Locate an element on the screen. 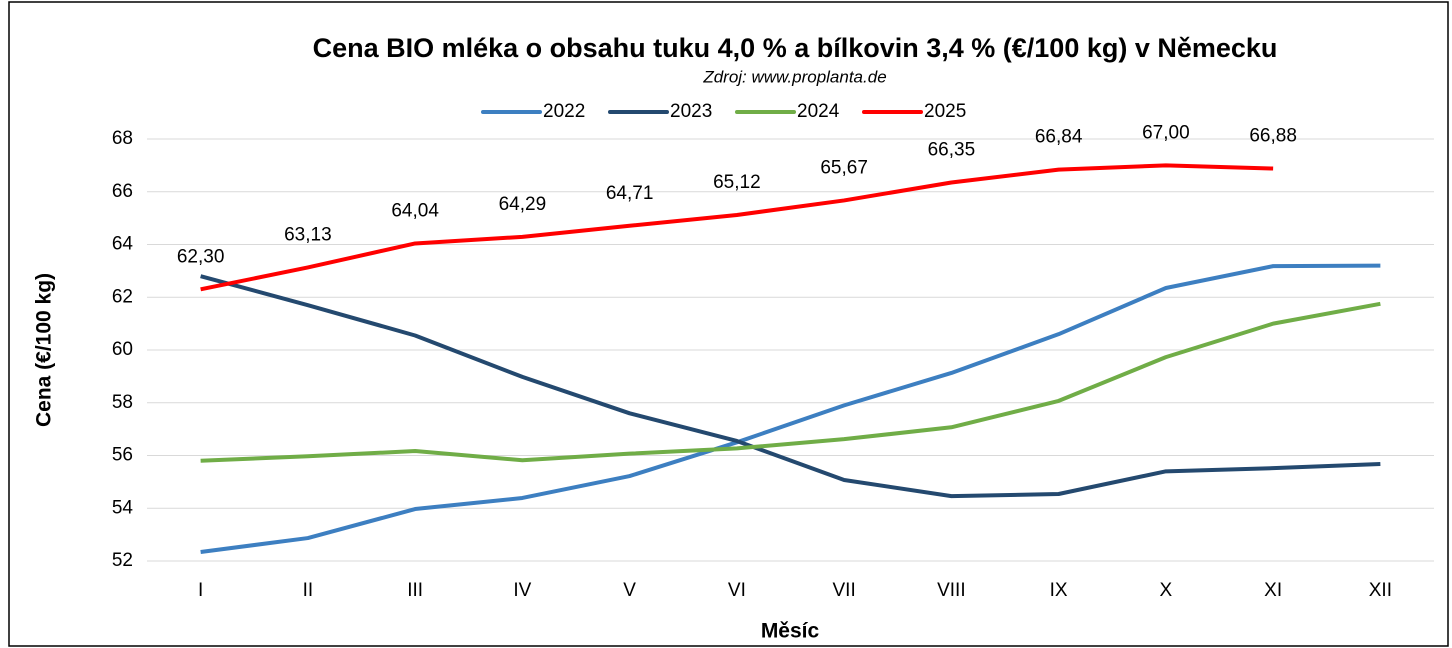  data-label: 64,71 is located at coordinates (630, 193).